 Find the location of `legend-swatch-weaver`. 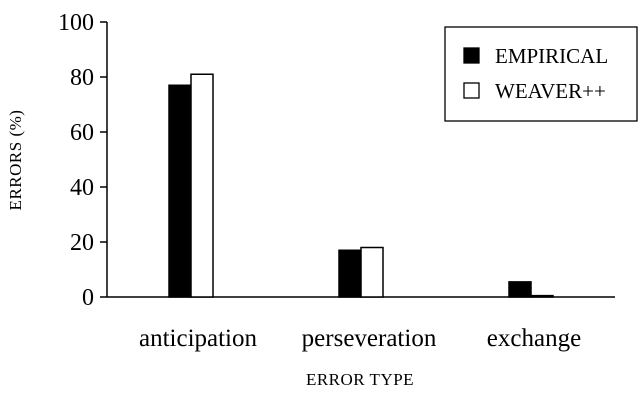

legend-swatch-weaver is located at coordinates (471, 90).